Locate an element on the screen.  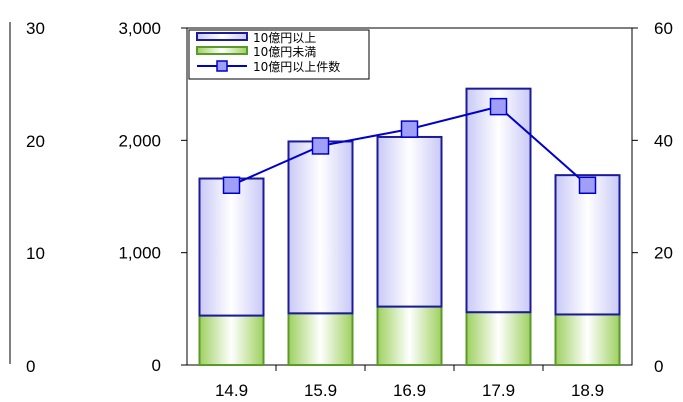
right-axis-ticks: 20 40 60 0 is located at coordinates (652, 197).